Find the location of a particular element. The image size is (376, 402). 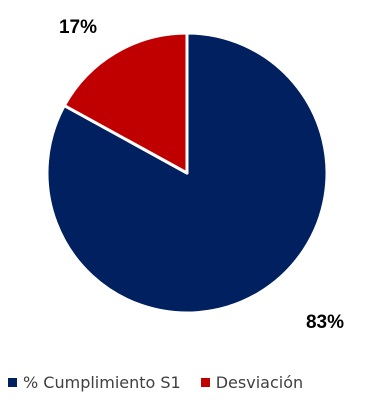

data-label-cumplimiento: 83% is located at coordinates (325, 322).